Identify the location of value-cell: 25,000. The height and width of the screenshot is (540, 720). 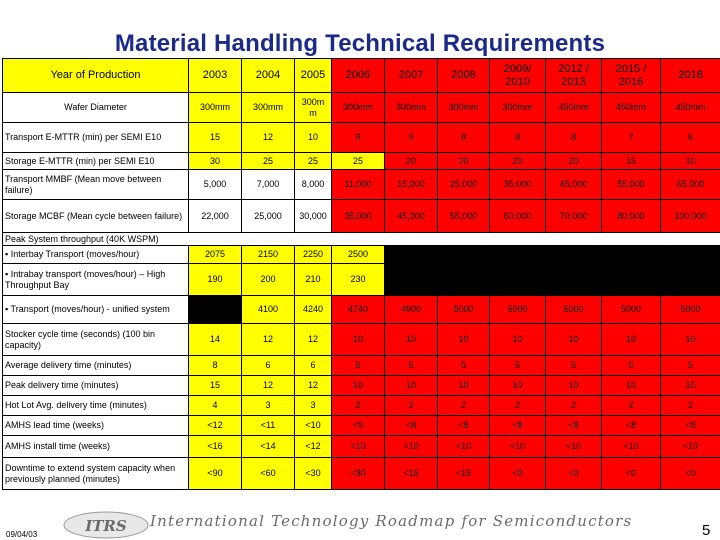
(268, 216).